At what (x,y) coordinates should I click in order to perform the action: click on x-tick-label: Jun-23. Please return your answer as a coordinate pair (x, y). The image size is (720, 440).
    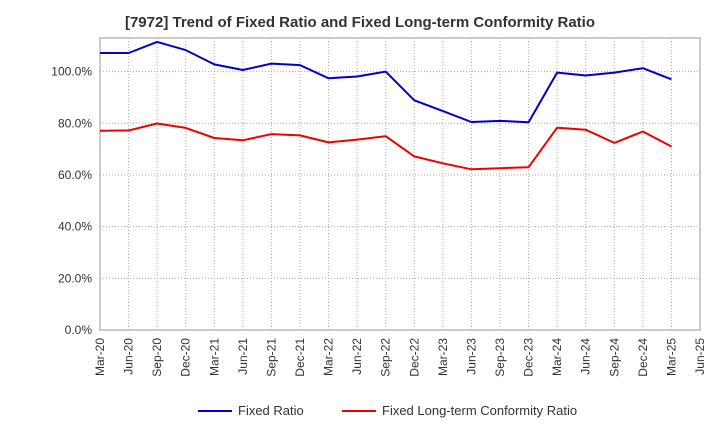
    Looking at the image, I should click on (471, 356).